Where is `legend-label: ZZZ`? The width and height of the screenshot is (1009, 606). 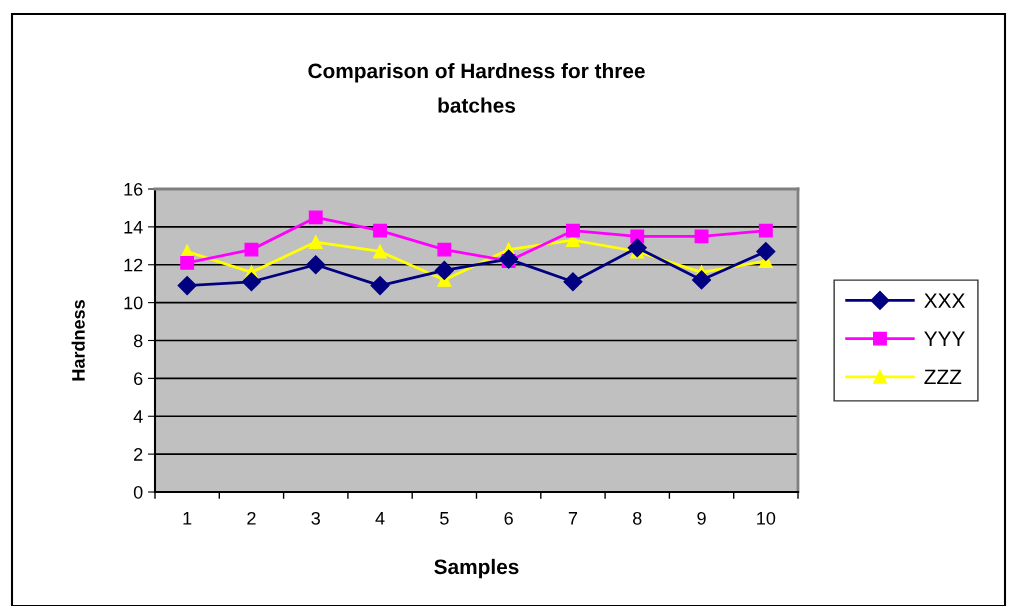
legend-label: ZZZ is located at coordinates (943, 377).